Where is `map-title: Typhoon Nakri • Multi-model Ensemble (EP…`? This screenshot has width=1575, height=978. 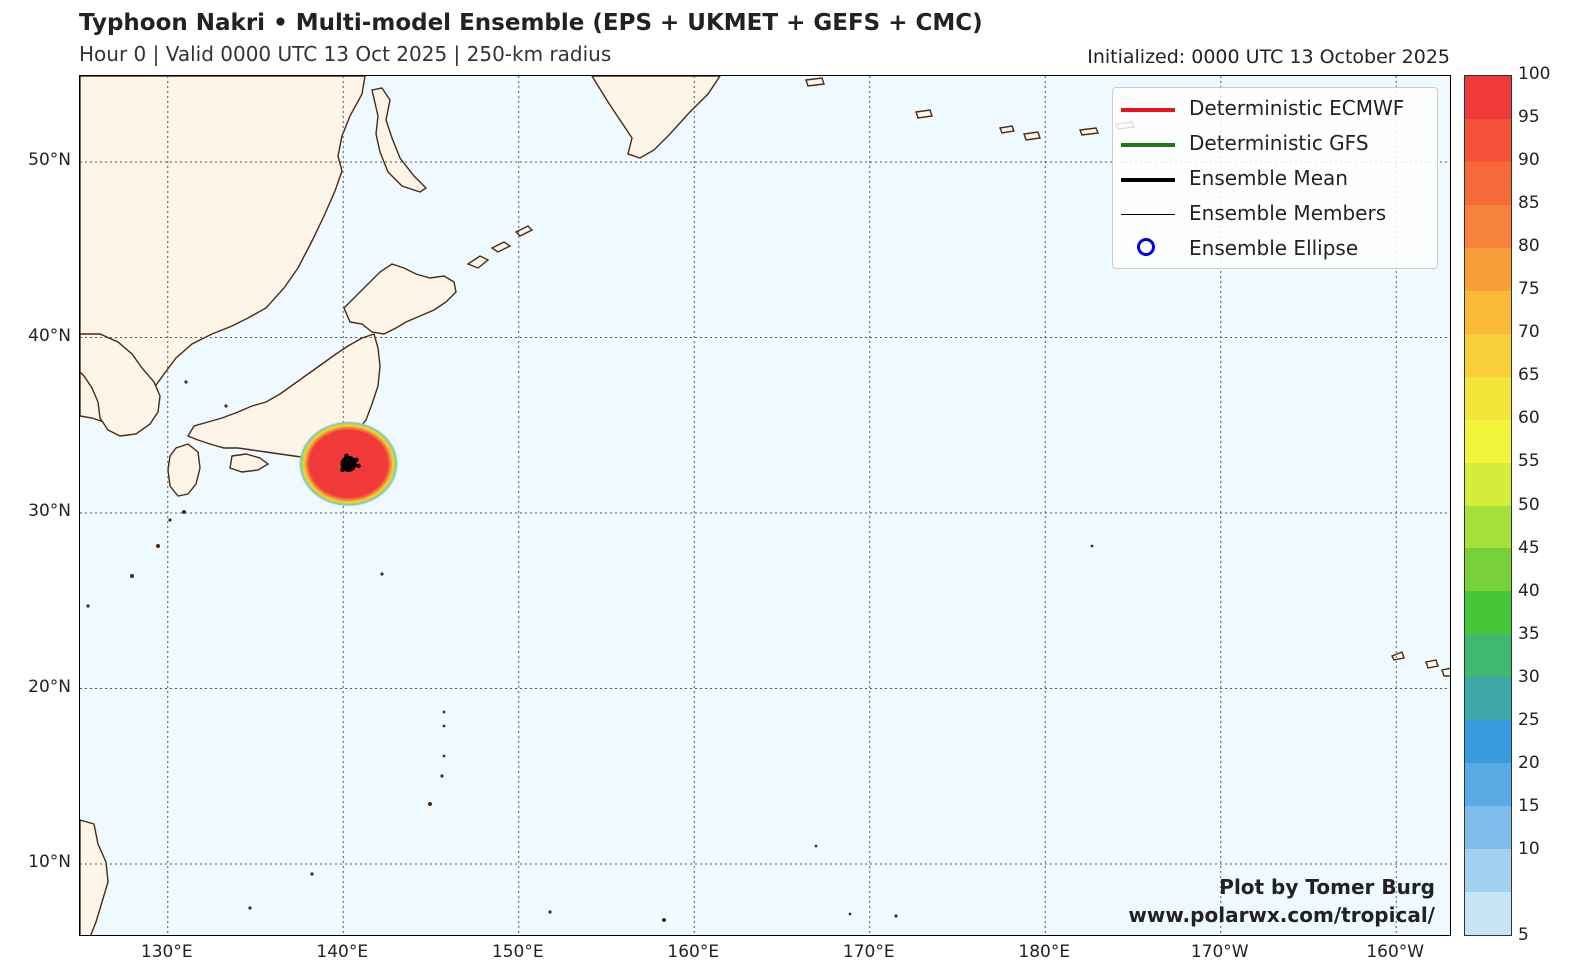 map-title: Typhoon Nakri • Multi-model Ensemble (EP… is located at coordinates (531, 23).